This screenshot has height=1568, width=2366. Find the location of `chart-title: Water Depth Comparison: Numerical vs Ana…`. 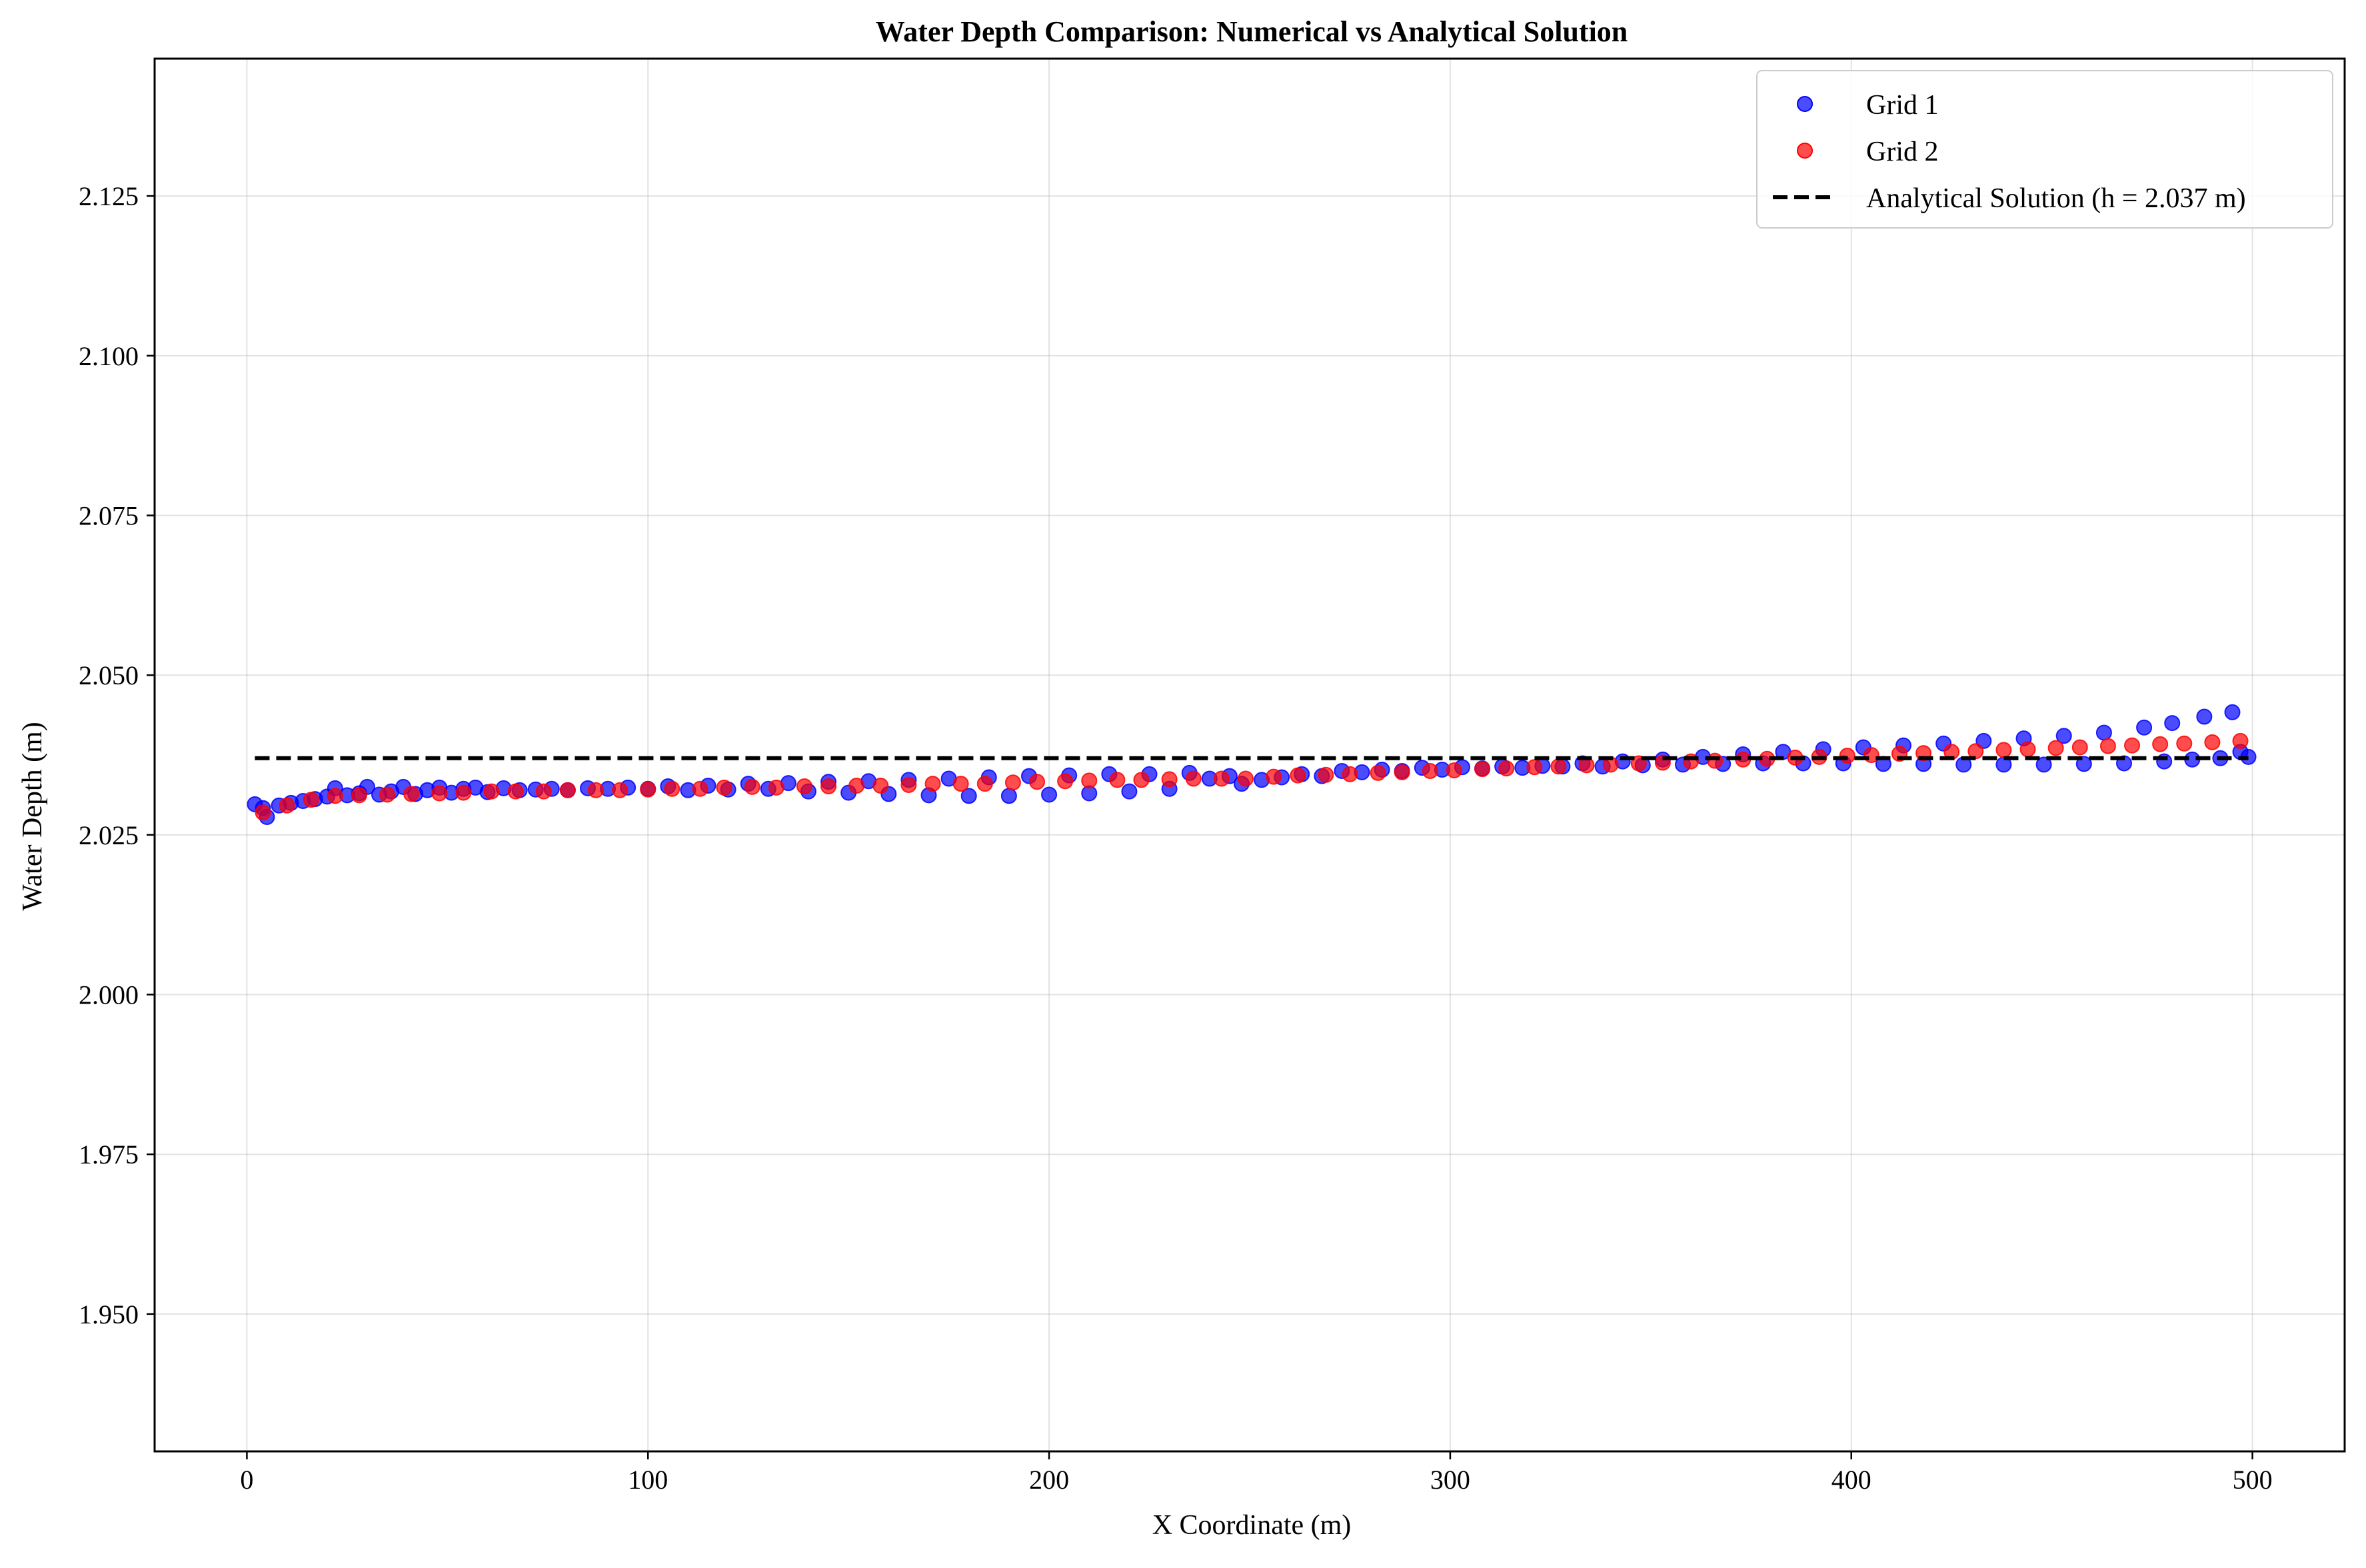

chart-title: Water Depth Comparison: Numerical vs Ana… is located at coordinates (1252, 31).